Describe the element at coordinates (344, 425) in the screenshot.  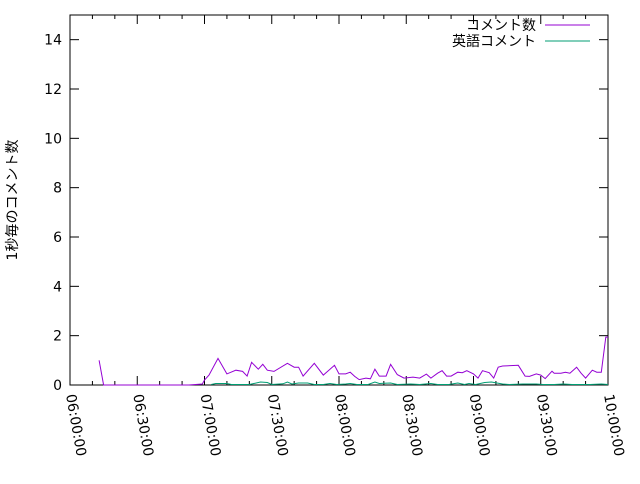
I see `x-tick-label: 08:00:00` at that location.